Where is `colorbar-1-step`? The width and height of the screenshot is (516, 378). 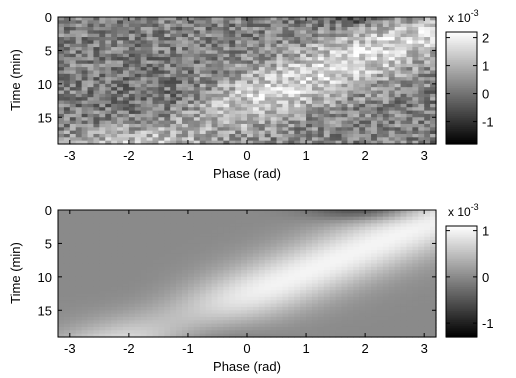
colorbar-1-step is located at coordinates (461, 53).